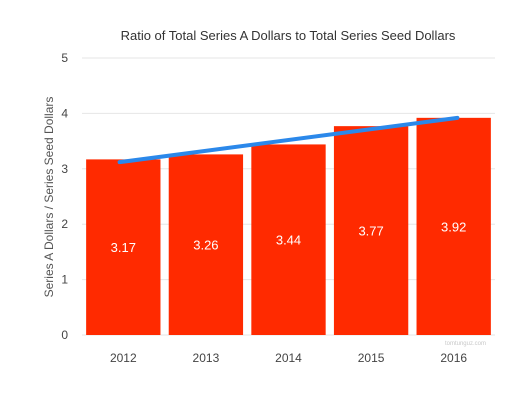 The image size is (530, 407). Describe the element at coordinates (64, 196) in the screenshot. I see `y-axis: 0 1 2 3 4 5` at that location.